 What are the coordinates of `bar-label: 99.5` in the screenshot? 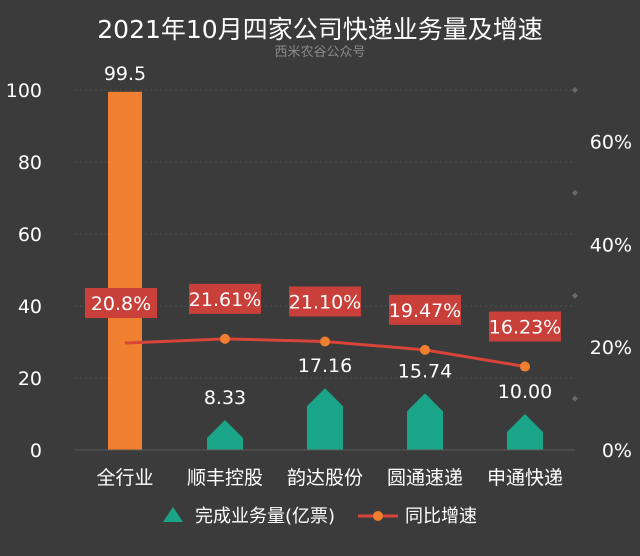 It's located at (125, 74).